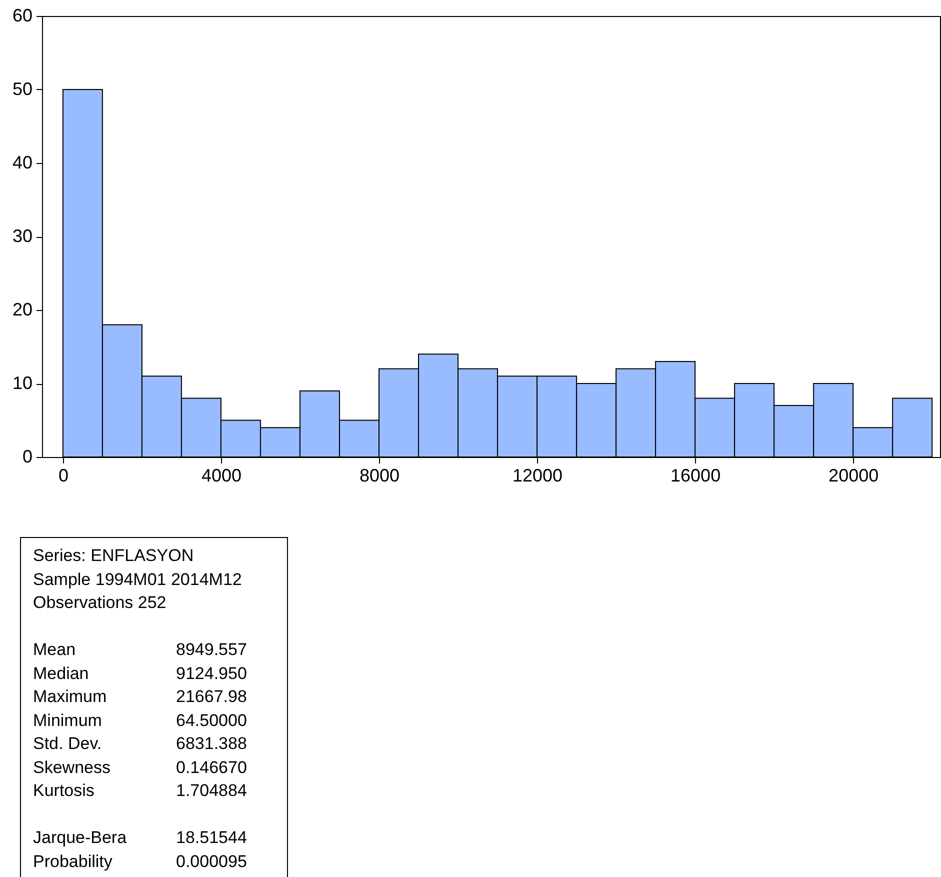  I want to click on text: Series: ENFLASYON, so click(114, 556).